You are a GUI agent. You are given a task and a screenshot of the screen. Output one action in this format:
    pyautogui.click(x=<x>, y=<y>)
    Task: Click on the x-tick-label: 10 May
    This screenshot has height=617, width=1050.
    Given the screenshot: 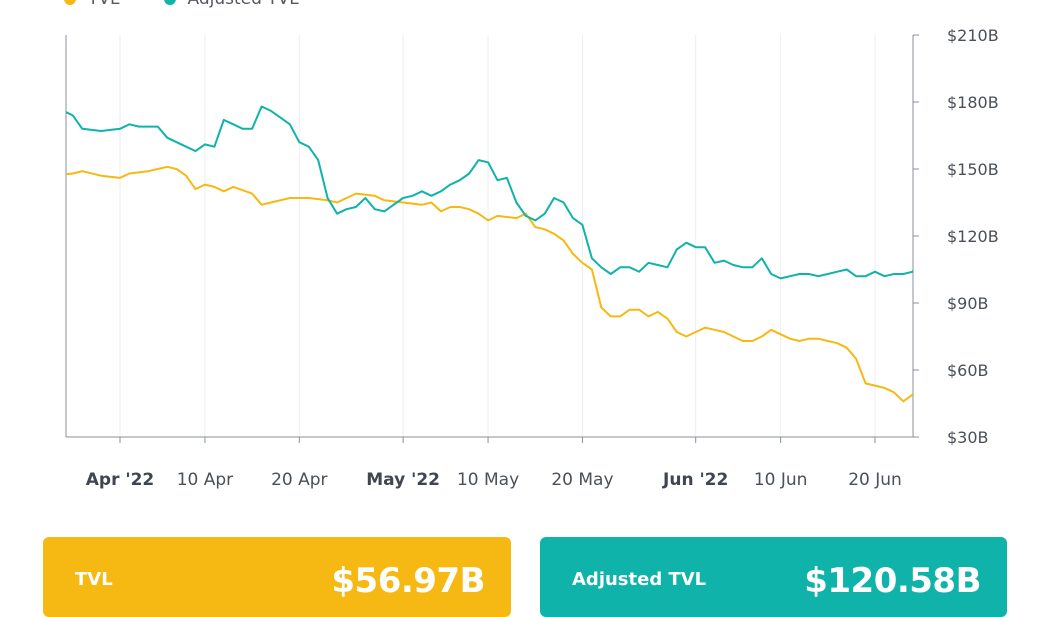 What is the action you would take?
    pyautogui.click(x=488, y=480)
    